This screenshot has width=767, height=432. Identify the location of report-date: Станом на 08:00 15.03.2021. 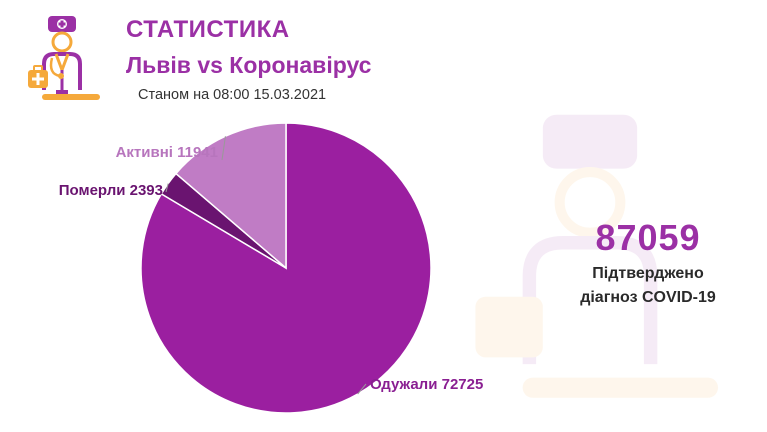
(232, 95).